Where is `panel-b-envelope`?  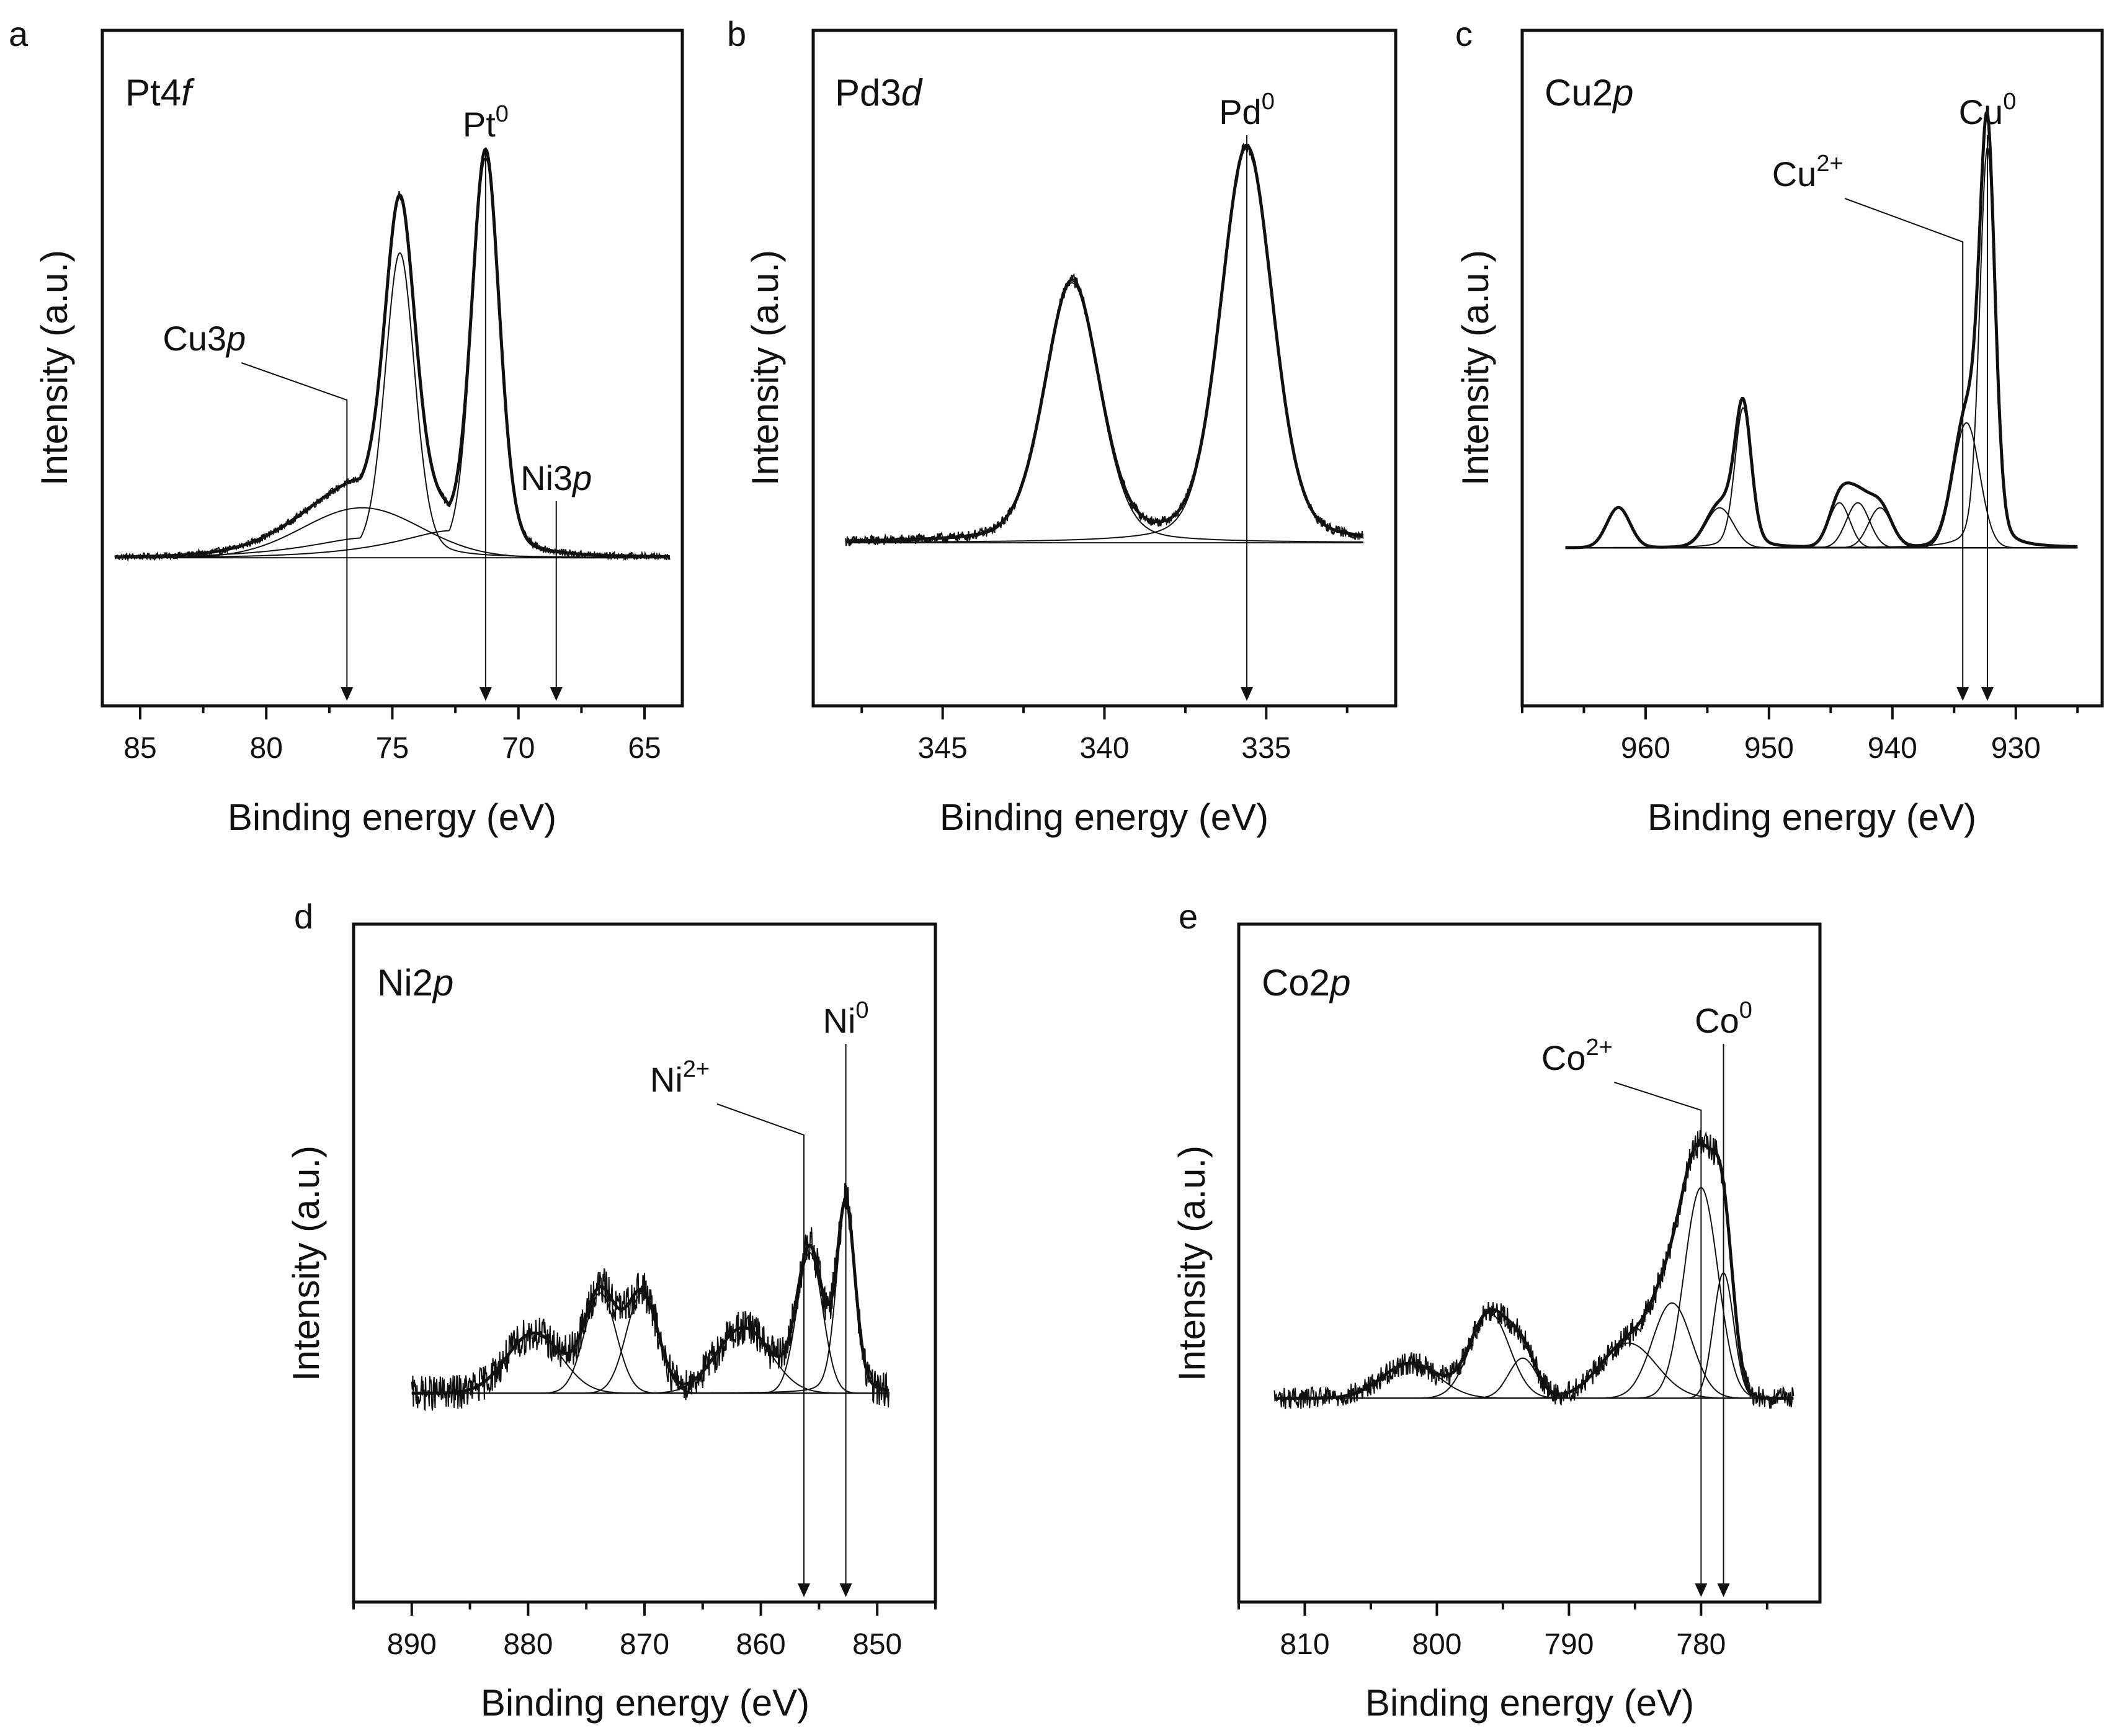 panel-b-envelope is located at coordinates (1104, 343).